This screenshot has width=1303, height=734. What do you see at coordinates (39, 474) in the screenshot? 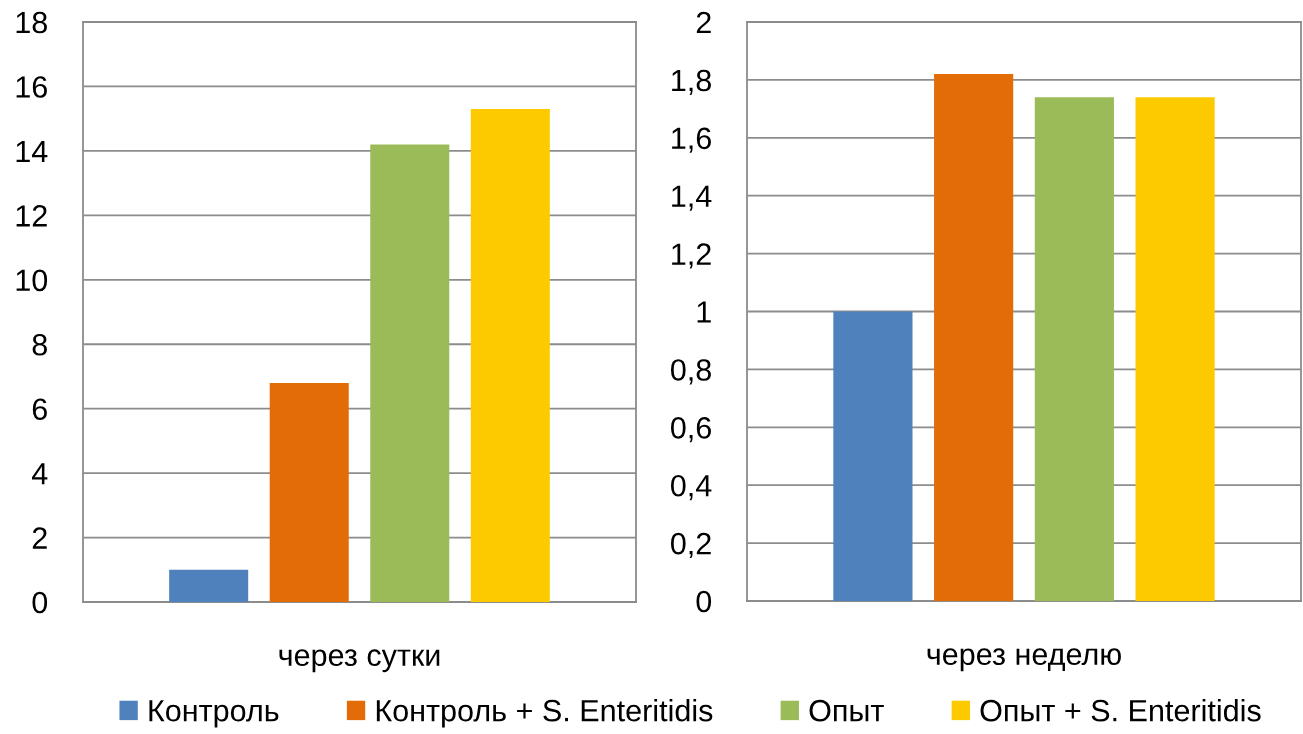
I see `y-tick-label: 4` at bounding box center [39, 474].